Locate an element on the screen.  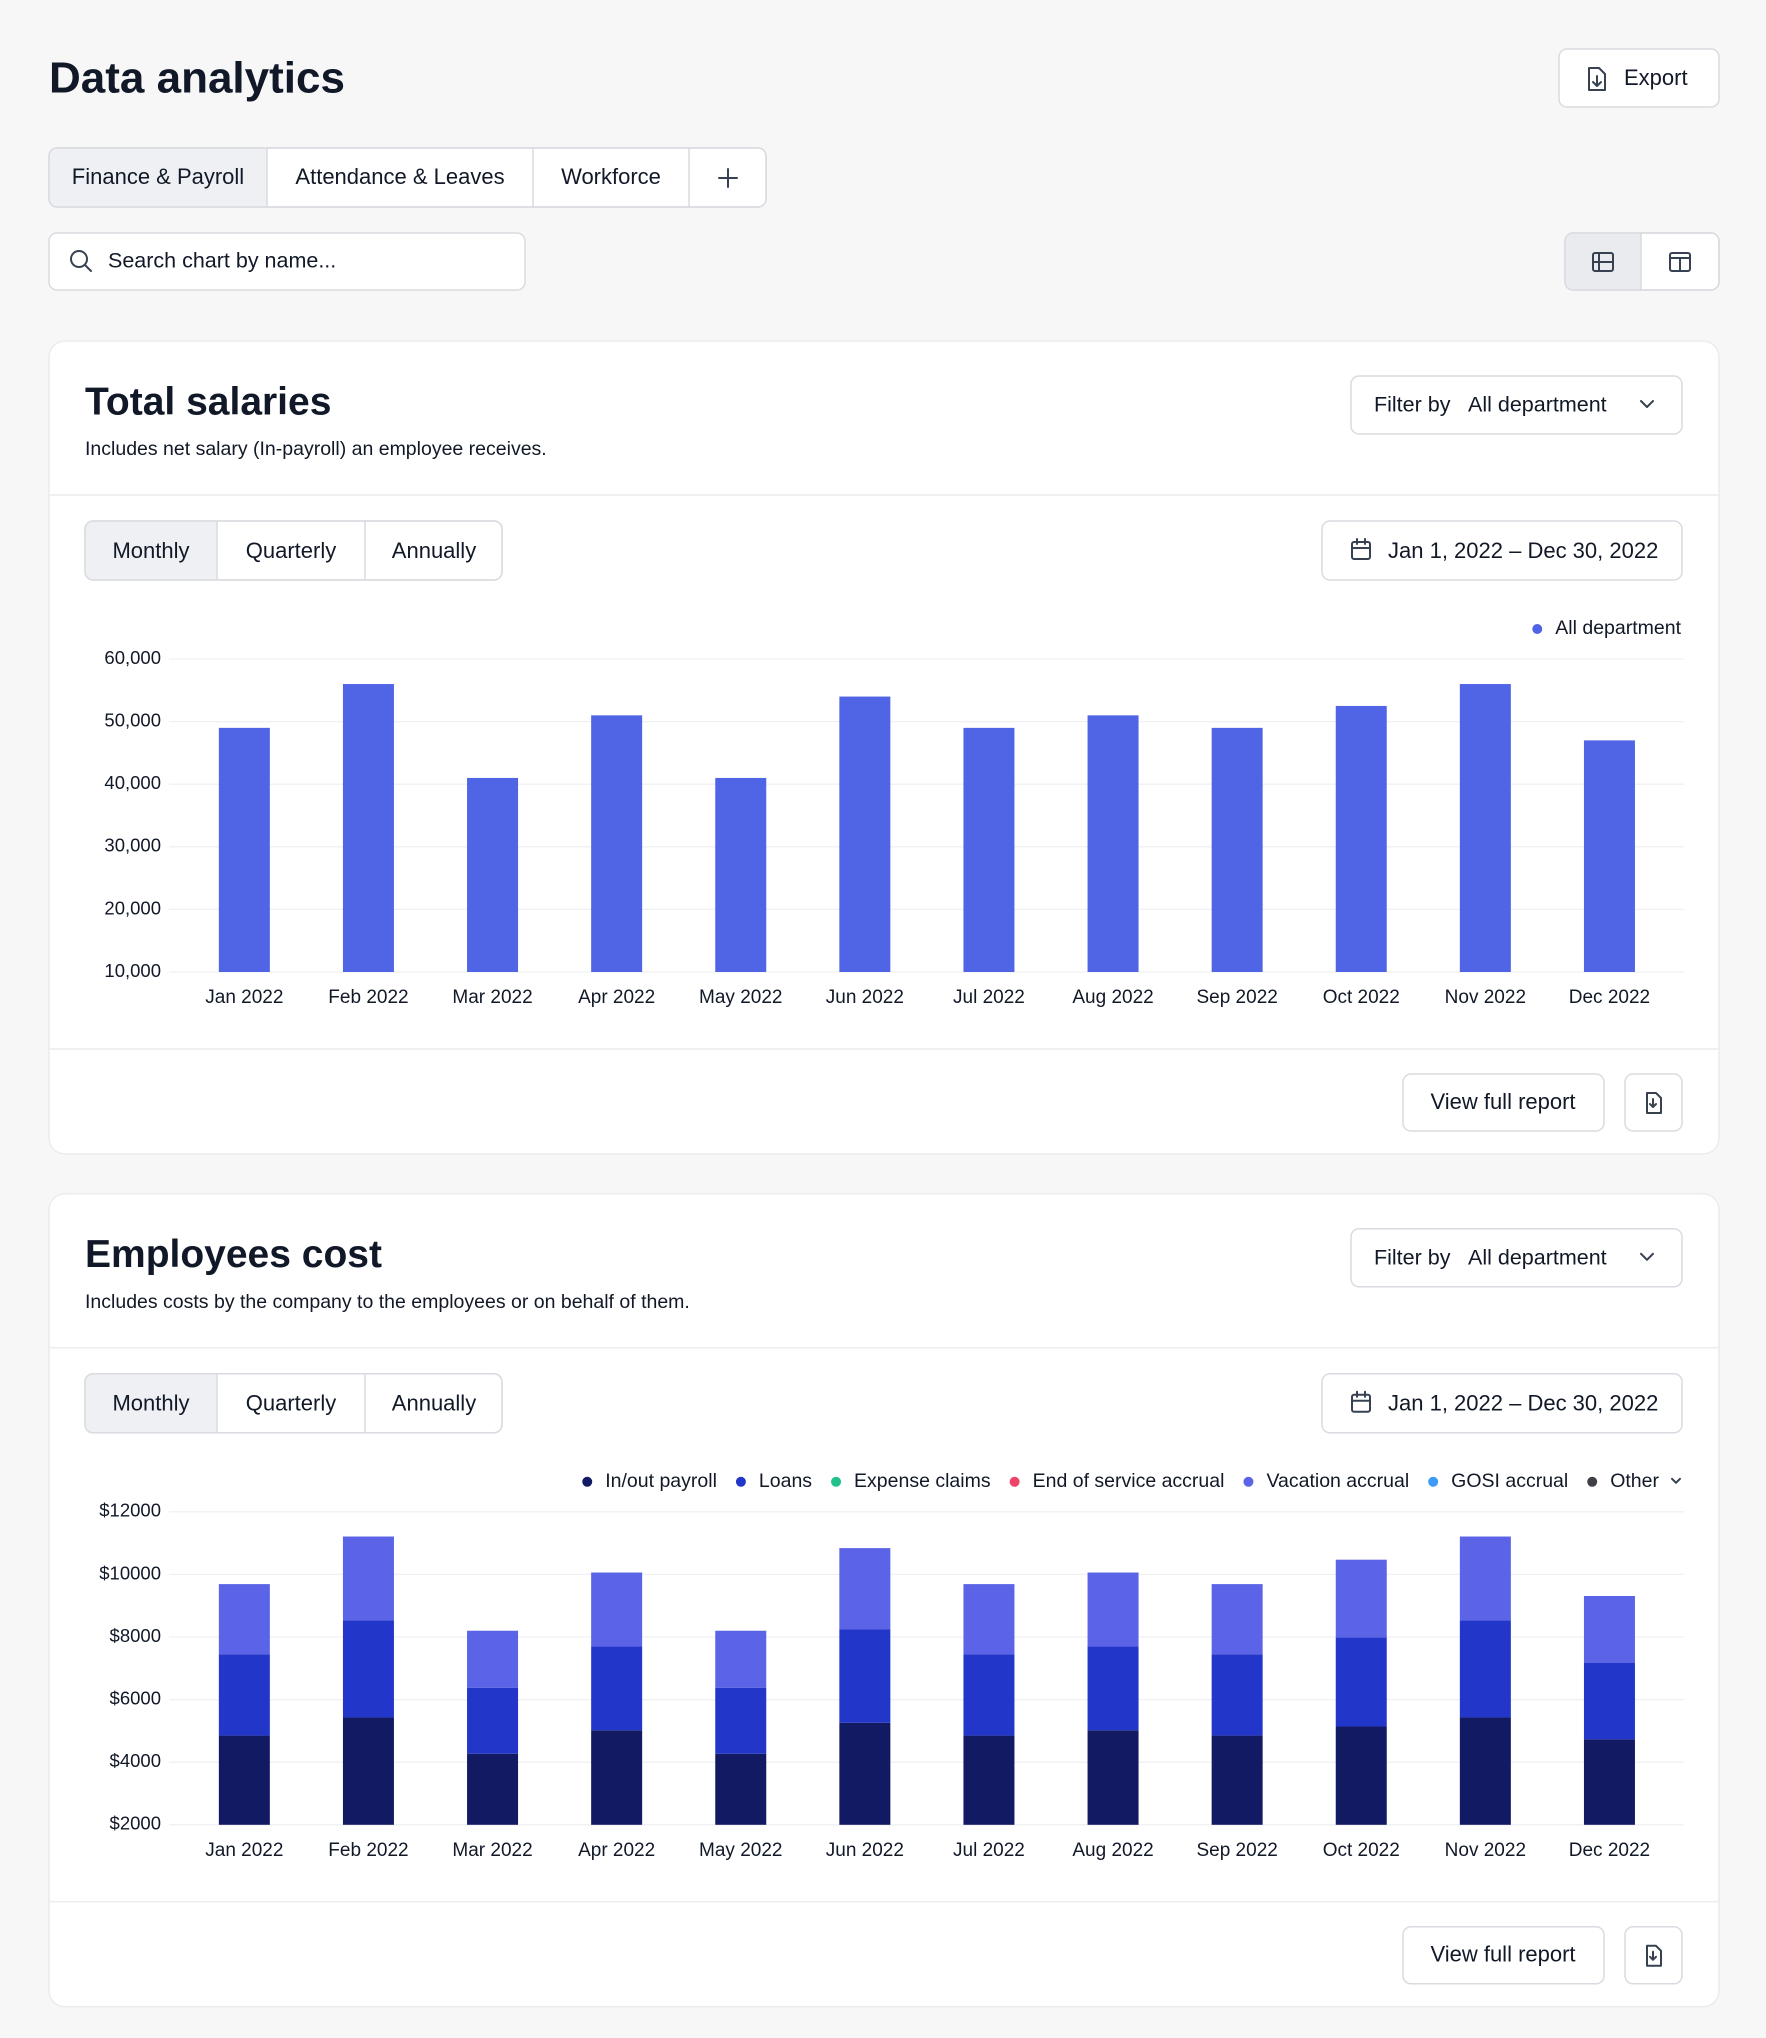
x-tick-label: Jun 2022 is located at coordinates (865, 1850).